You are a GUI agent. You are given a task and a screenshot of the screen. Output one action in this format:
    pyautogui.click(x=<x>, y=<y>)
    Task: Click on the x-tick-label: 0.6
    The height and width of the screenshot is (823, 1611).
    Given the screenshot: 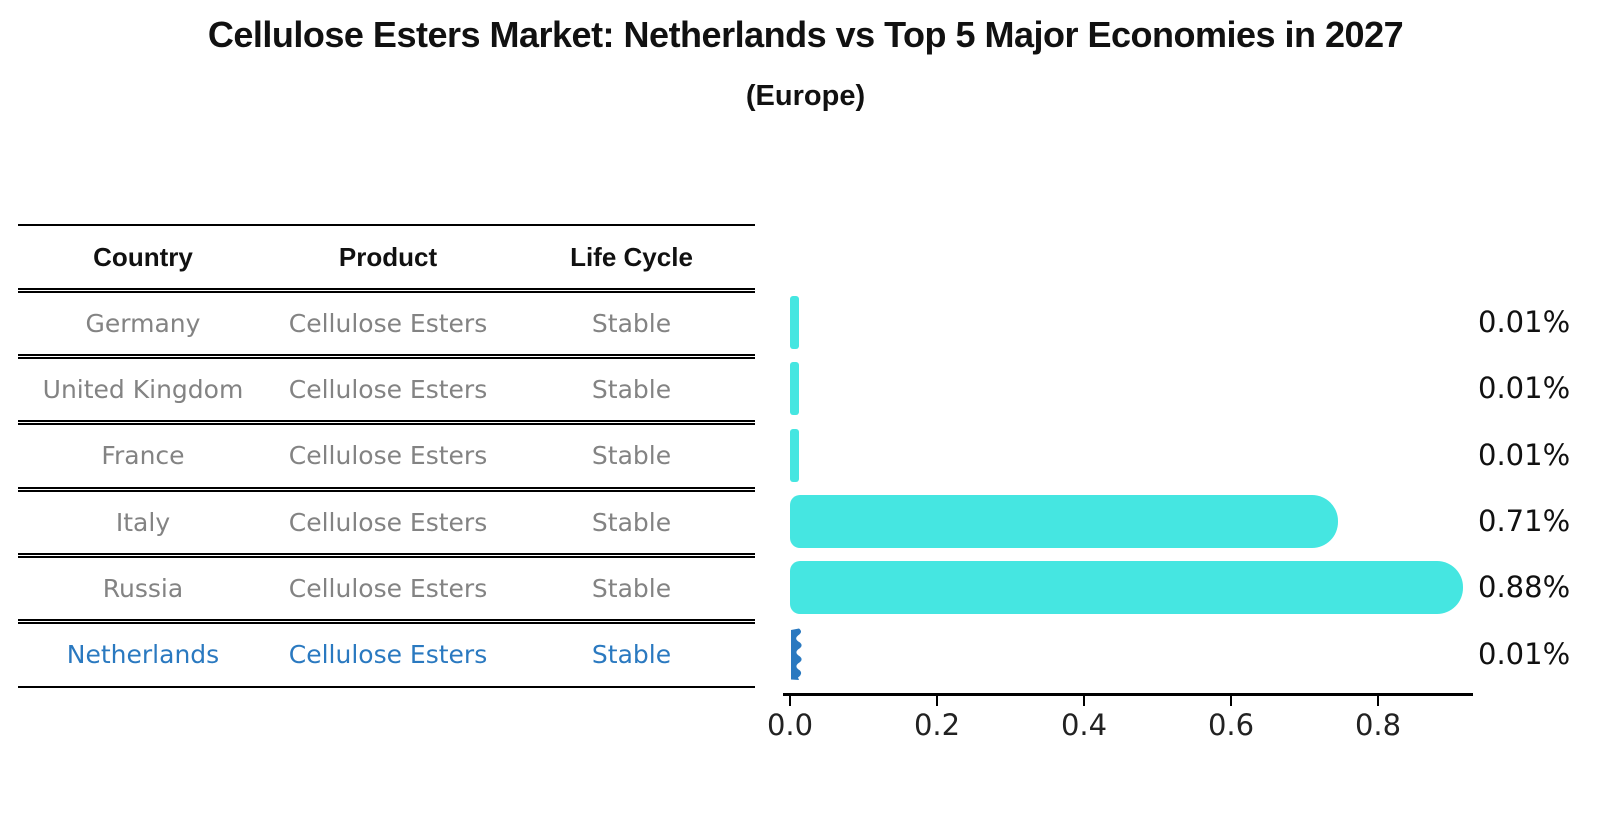 What is the action you would take?
    pyautogui.click(x=1231, y=725)
    